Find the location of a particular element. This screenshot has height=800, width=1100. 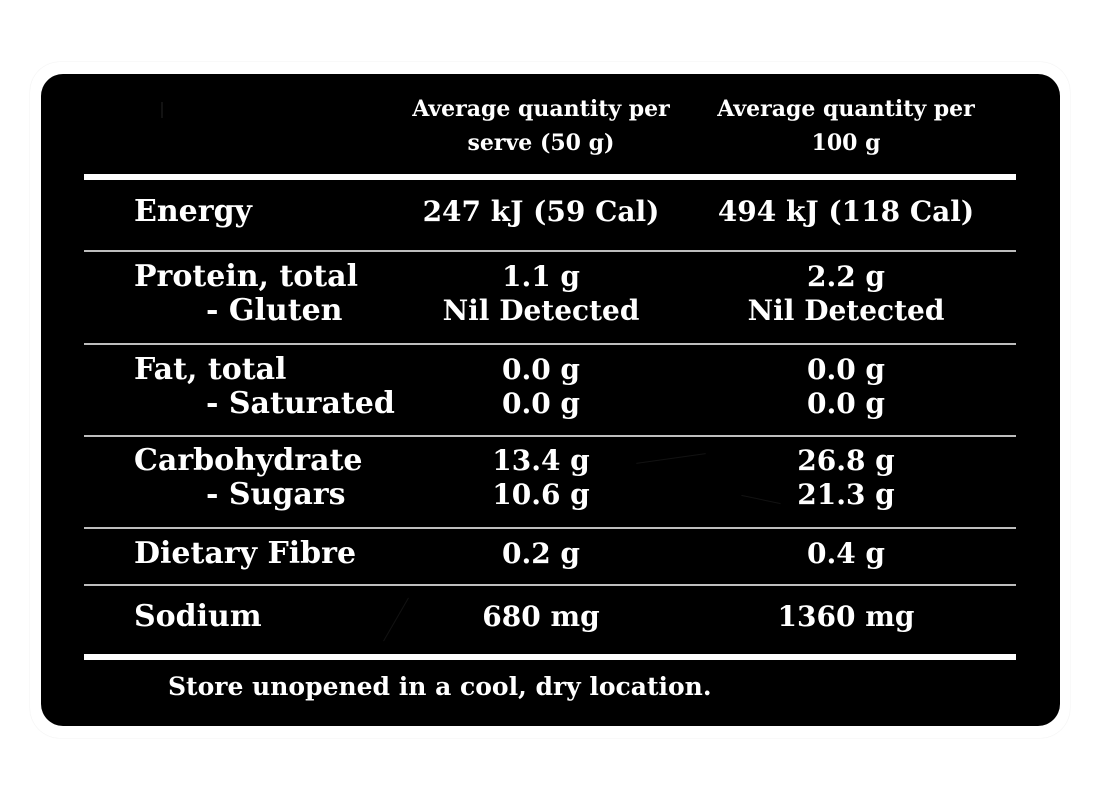

column-header-line: serve (50 g) is located at coordinates (541, 143).